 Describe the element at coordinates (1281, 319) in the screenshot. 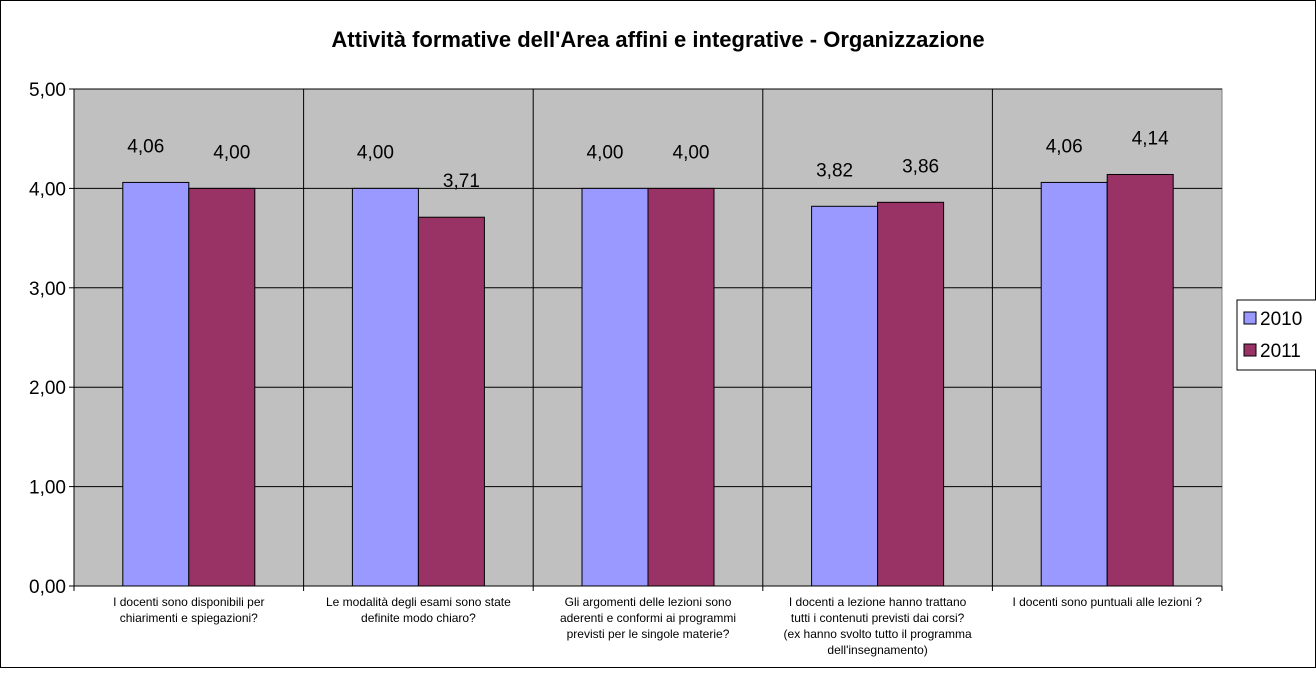

I see `legend-label-2010: 2010` at that location.